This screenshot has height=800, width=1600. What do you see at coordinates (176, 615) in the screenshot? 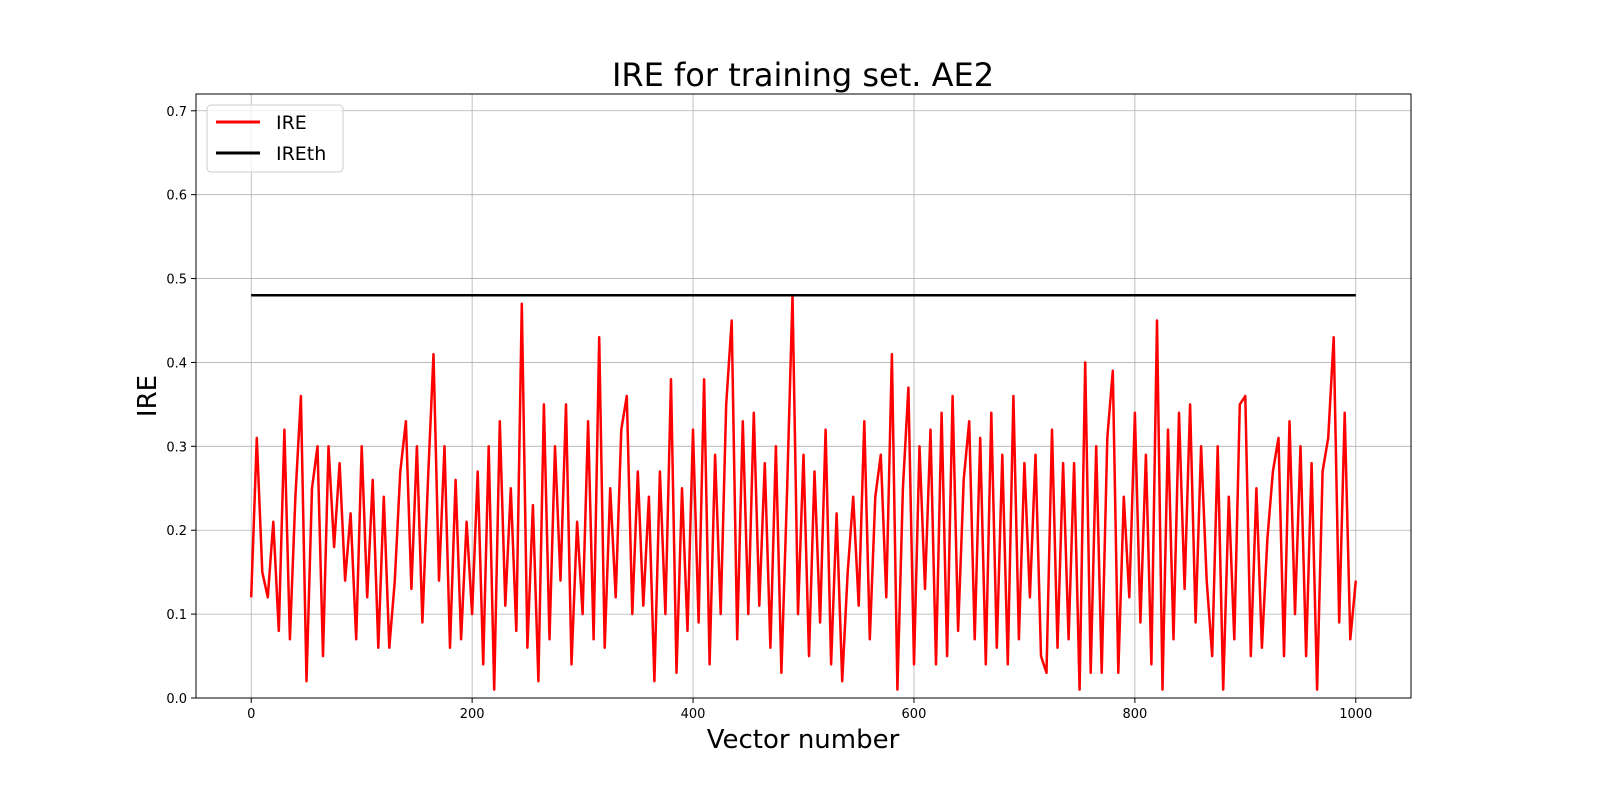
I see `y-tick-label: 0.1` at bounding box center [176, 615].